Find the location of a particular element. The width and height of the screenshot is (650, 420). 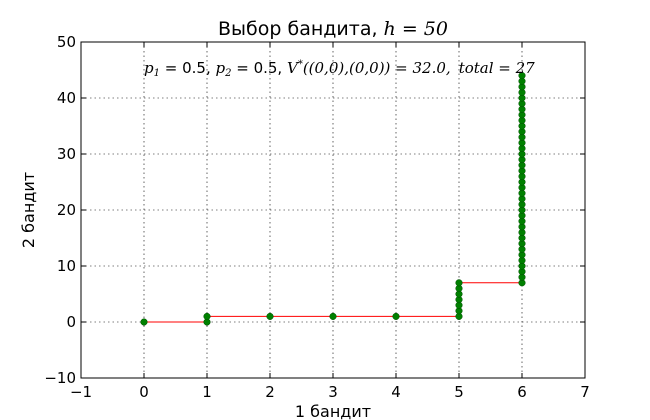

annotation-p2-value: = 0.5, is located at coordinates (259, 68).